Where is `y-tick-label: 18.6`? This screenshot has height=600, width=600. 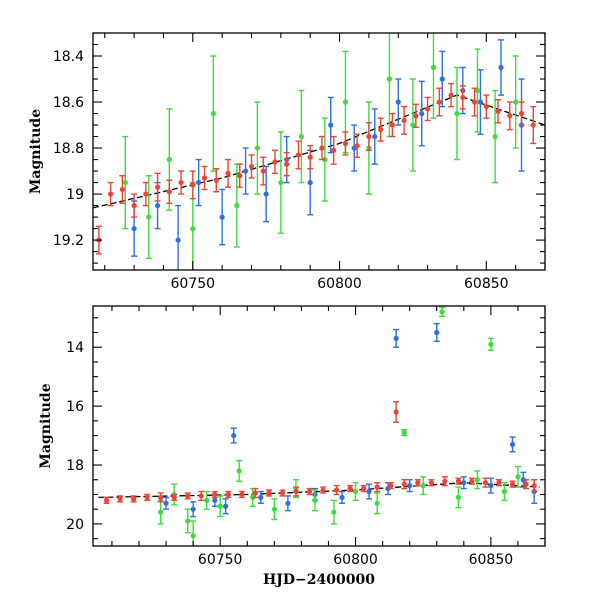 y-tick-label: 18.6 is located at coordinates (68, 103).